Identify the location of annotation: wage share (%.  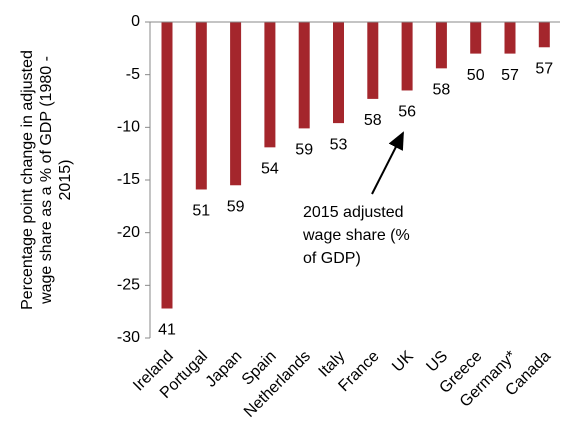
(356, 235).